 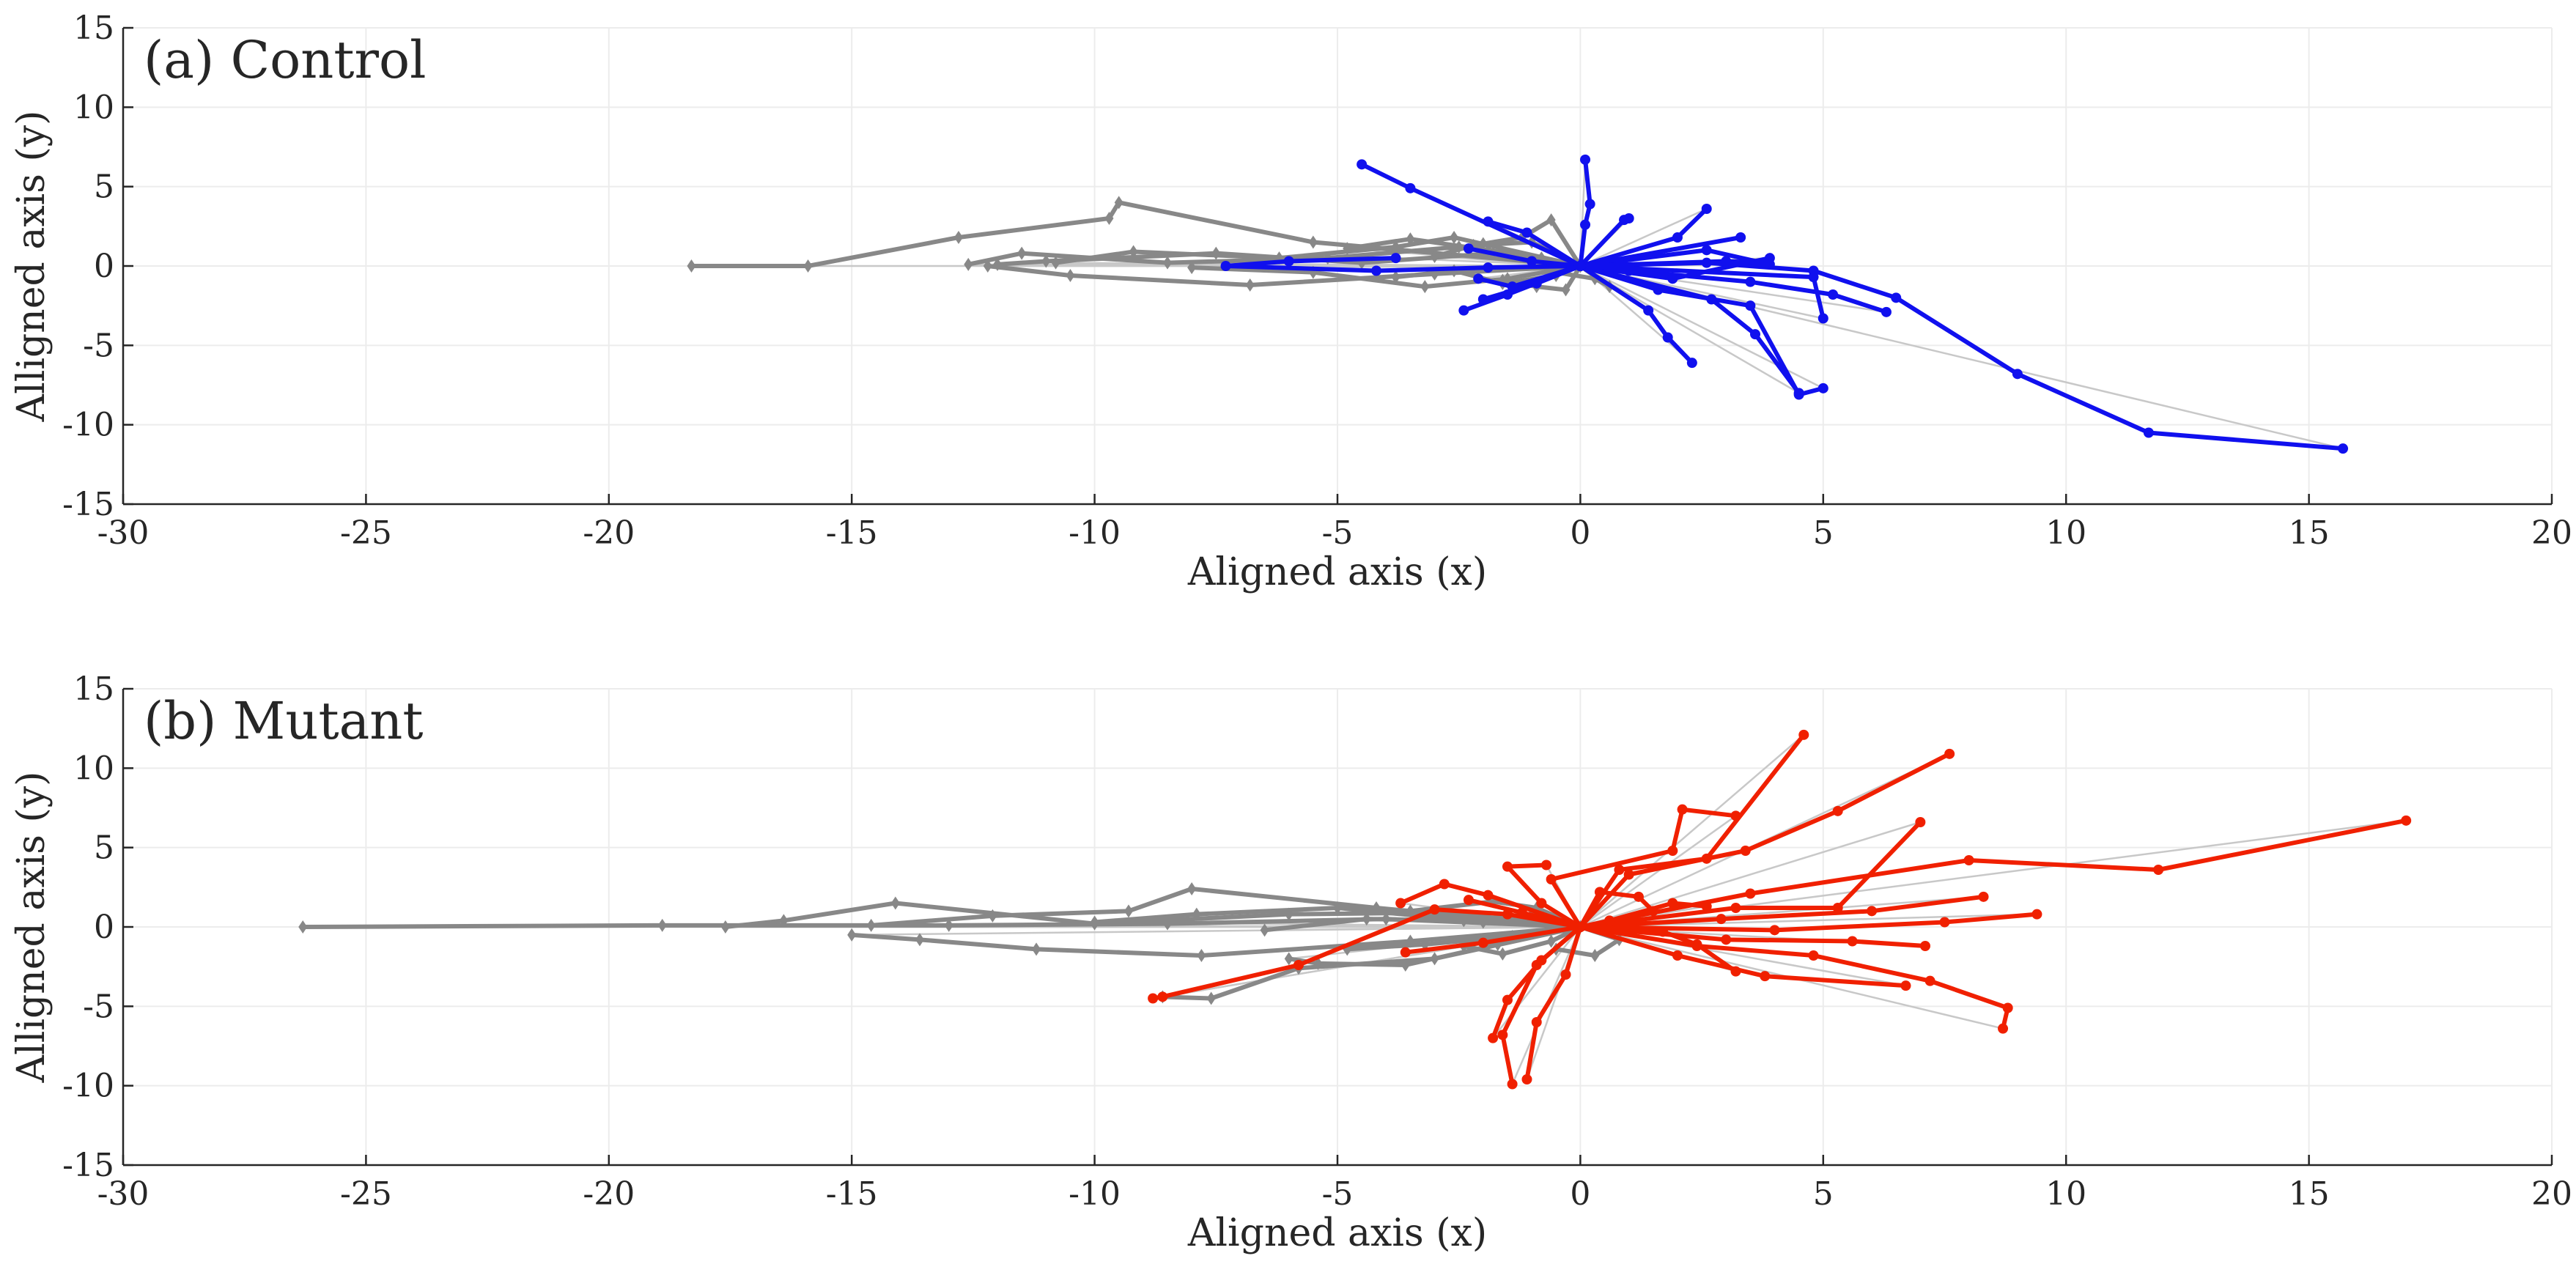 What do you see at coordinates (2309, 1194) in the screenshot?
I see `x-tick-label: 15` at bounding box center [2309, 1194].